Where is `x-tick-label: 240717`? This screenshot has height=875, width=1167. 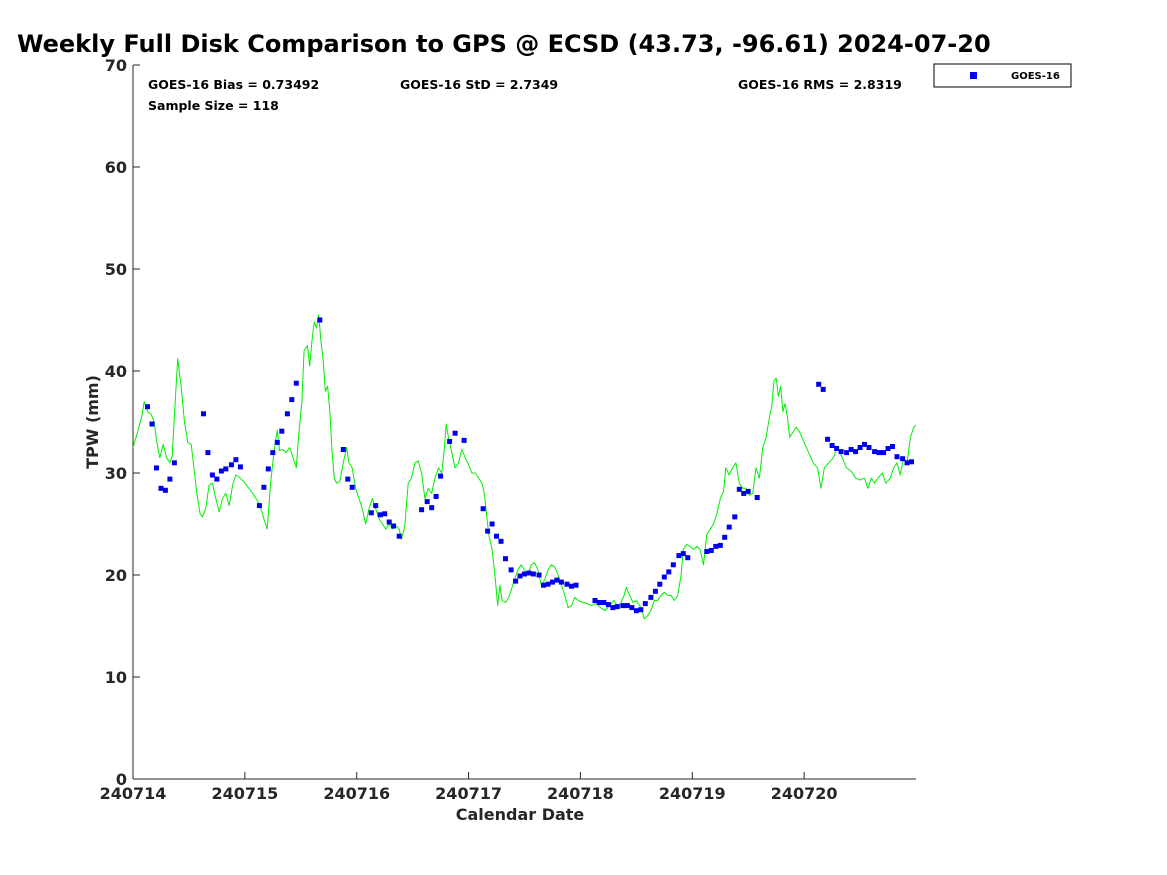
x-tick-label: 240717 is located at coordinates (468, 793).